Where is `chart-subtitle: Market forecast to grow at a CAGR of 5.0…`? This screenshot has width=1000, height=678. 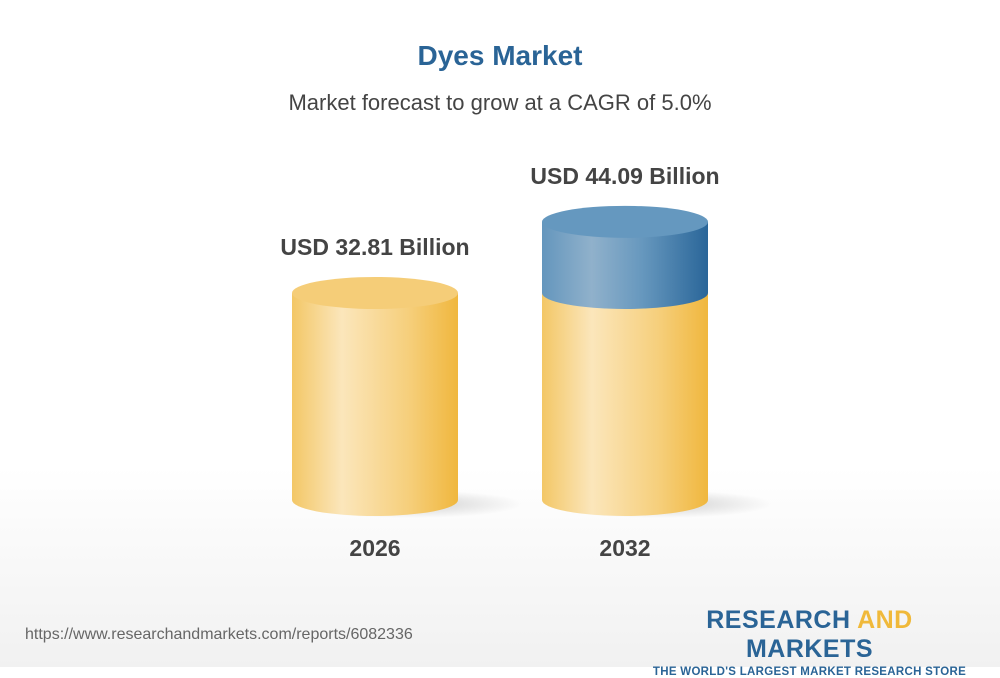 chart-subtitle: Market forecast to grow at a CAGR of 5.0… is located at coordinates (500, 102).